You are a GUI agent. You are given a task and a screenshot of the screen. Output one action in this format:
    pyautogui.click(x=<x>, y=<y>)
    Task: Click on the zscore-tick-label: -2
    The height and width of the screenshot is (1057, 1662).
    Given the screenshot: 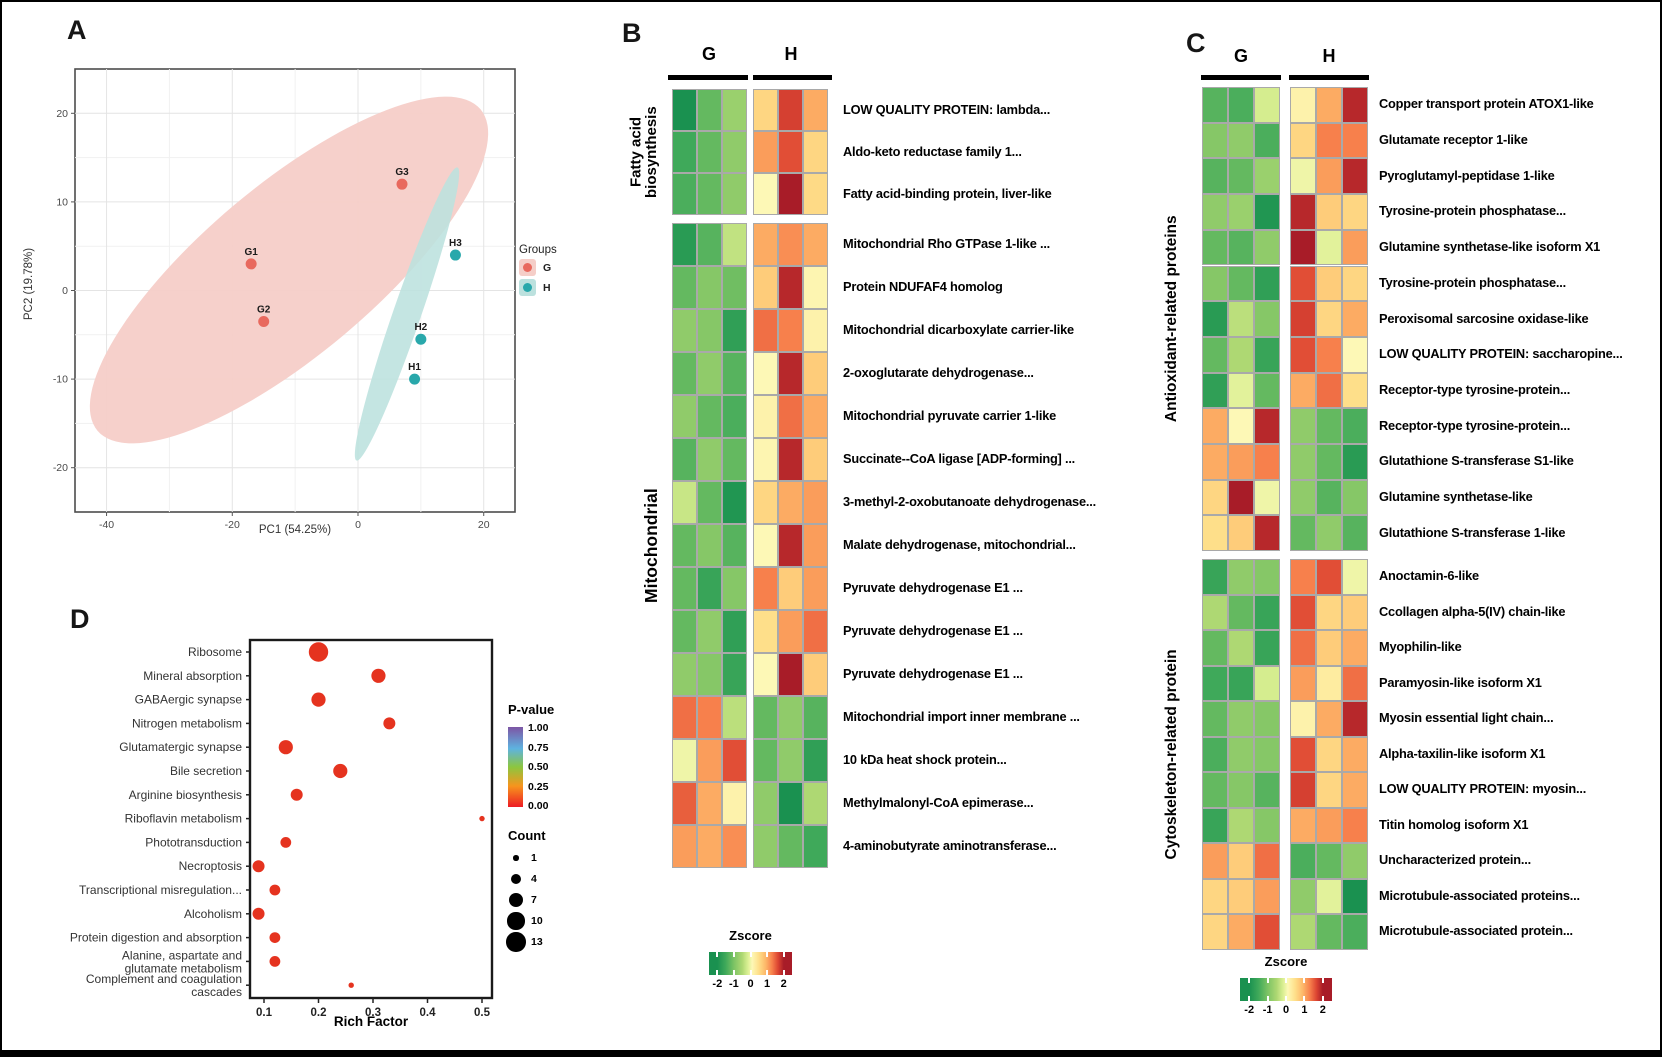 What is the action you would take?
    pyautogui.click(x=717, y=984)
    